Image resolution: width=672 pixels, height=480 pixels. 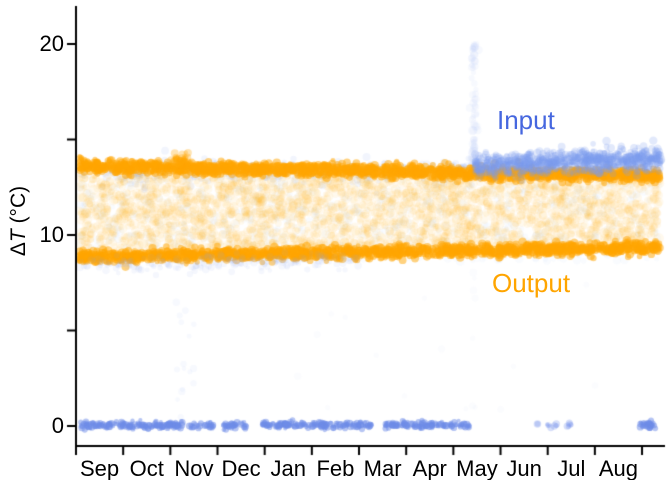 I want to click on x-tick-label-nov: Nov, so click(x=194, y=468).